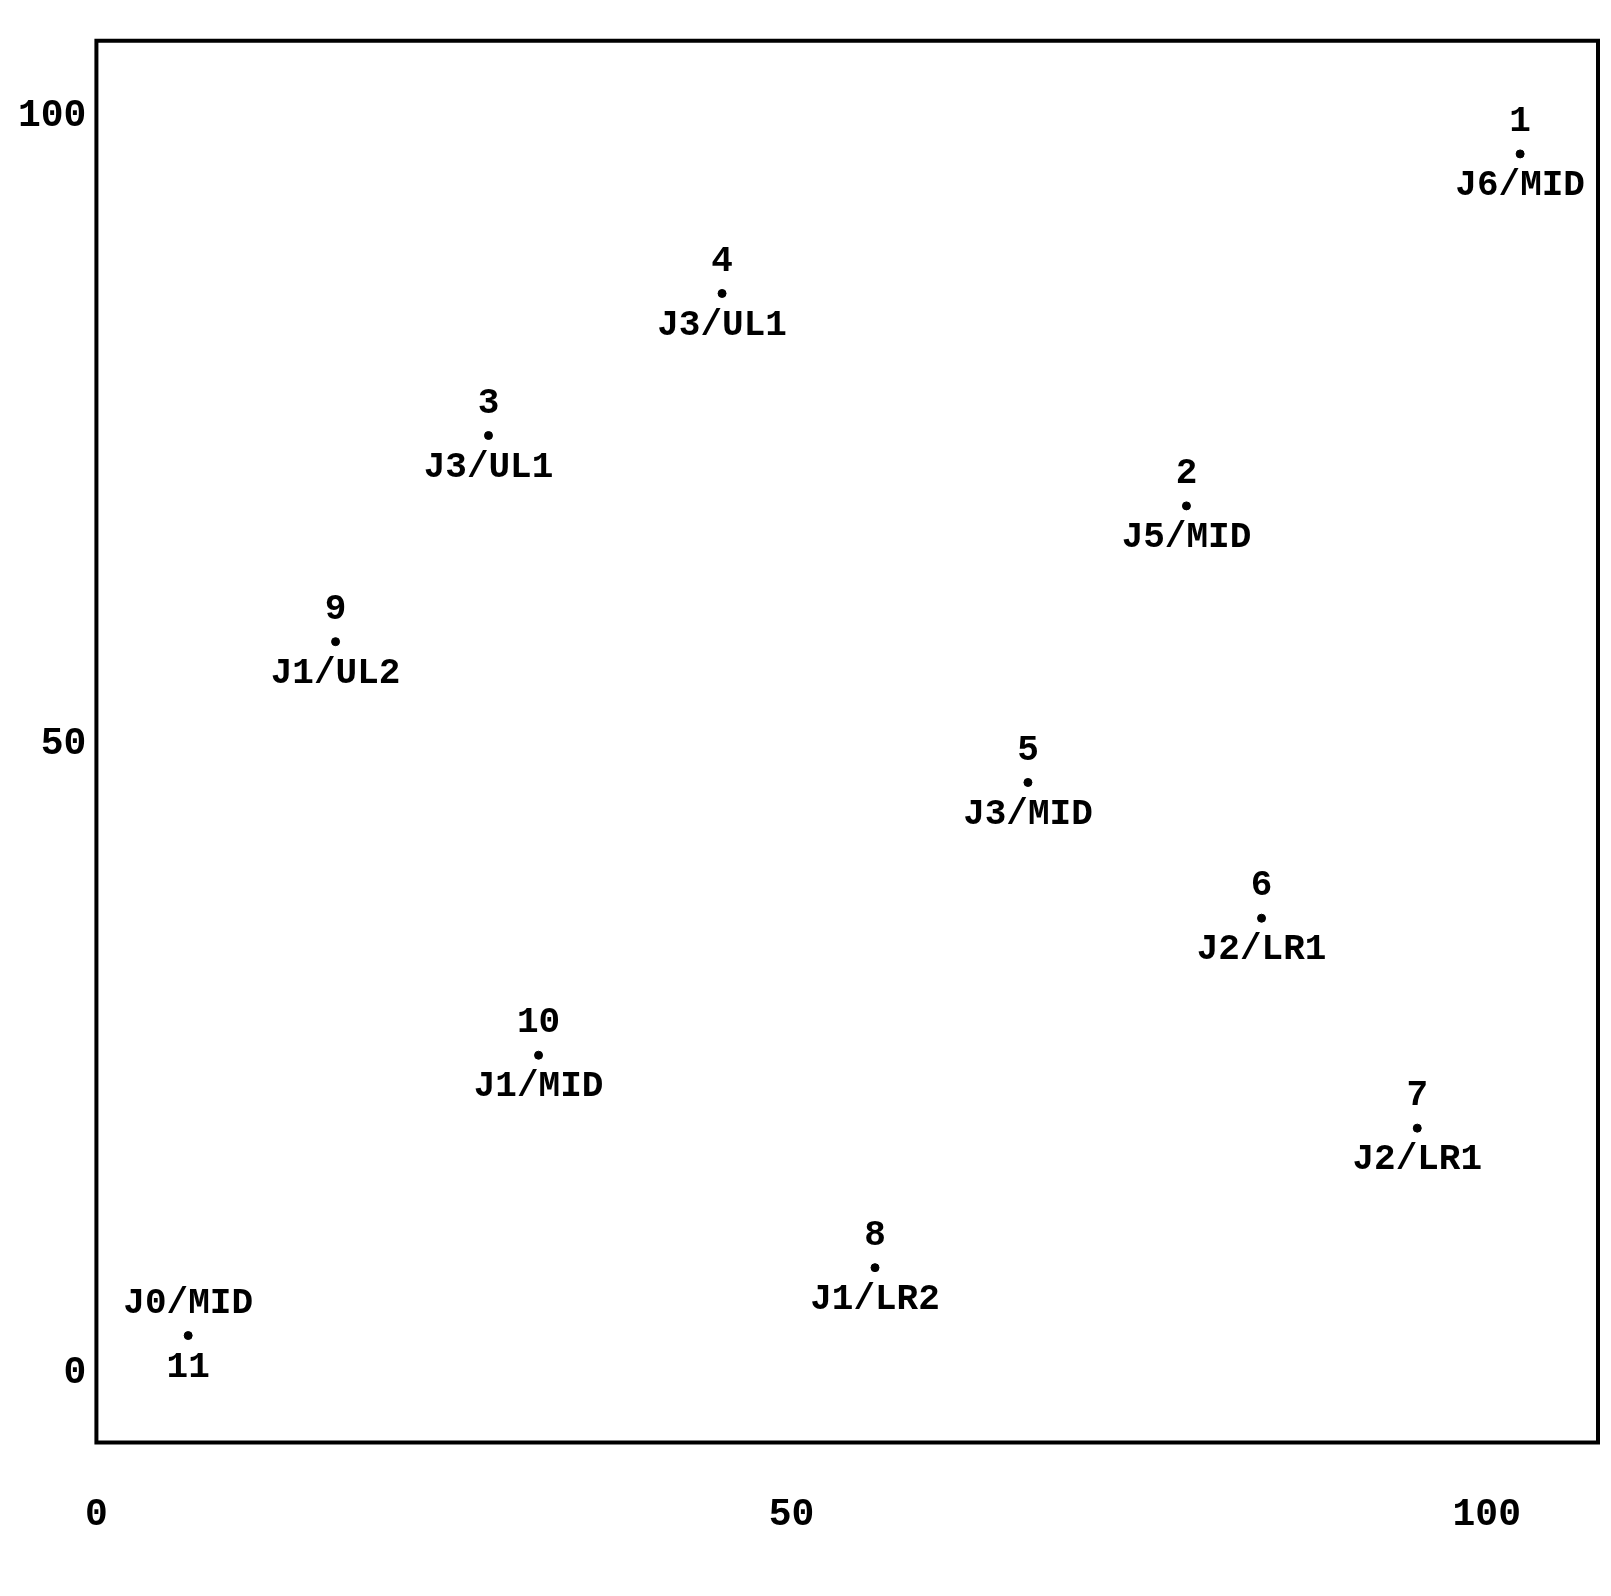  What do you see at coordinates (1520, 121) in the screenshot?
I see `annotation: 1` at bounding box center [1520, 121].